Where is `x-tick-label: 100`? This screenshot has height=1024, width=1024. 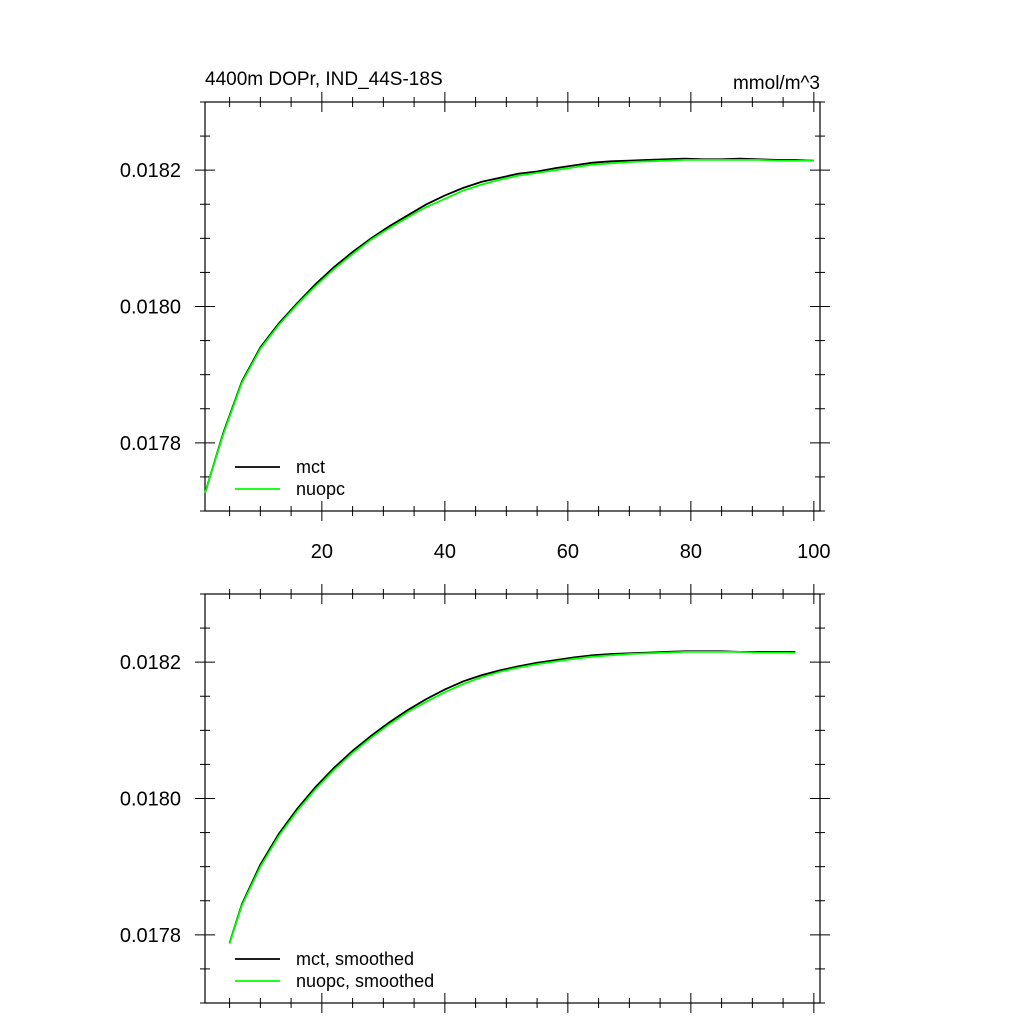
x-tick-label: 100 is located at coordinates (813, 552).